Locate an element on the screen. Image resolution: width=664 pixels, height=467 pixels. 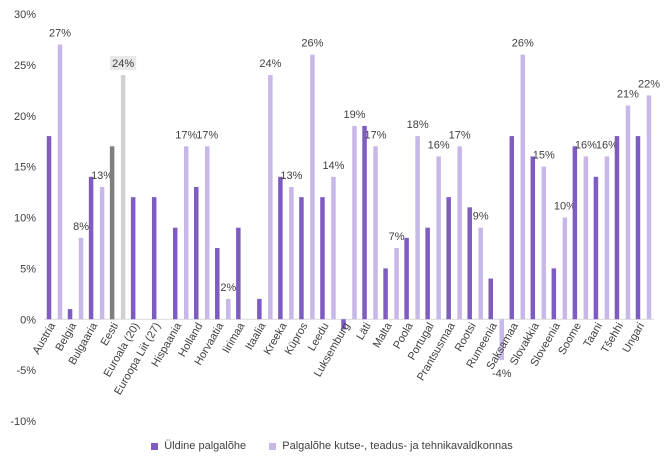
data-label: 27% is located at coordinates (60, 34).